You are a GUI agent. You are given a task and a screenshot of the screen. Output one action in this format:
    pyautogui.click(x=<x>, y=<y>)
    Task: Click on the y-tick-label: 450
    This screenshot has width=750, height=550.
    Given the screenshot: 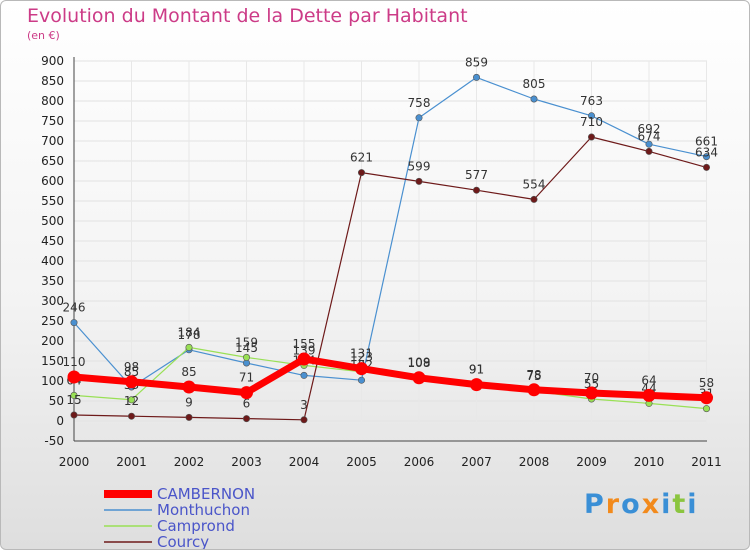 What is the action you would take?
    pyautogui.click(x=52, y=241)
    